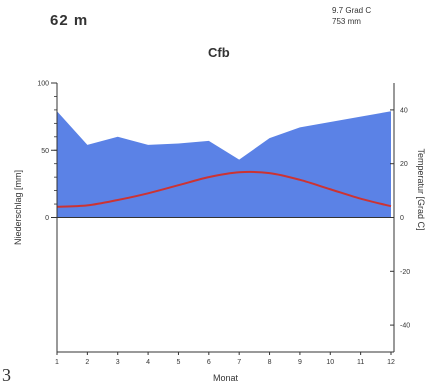 The image size is (431, 389). I want to click on right-tick-label: -20, so click(405, 272).